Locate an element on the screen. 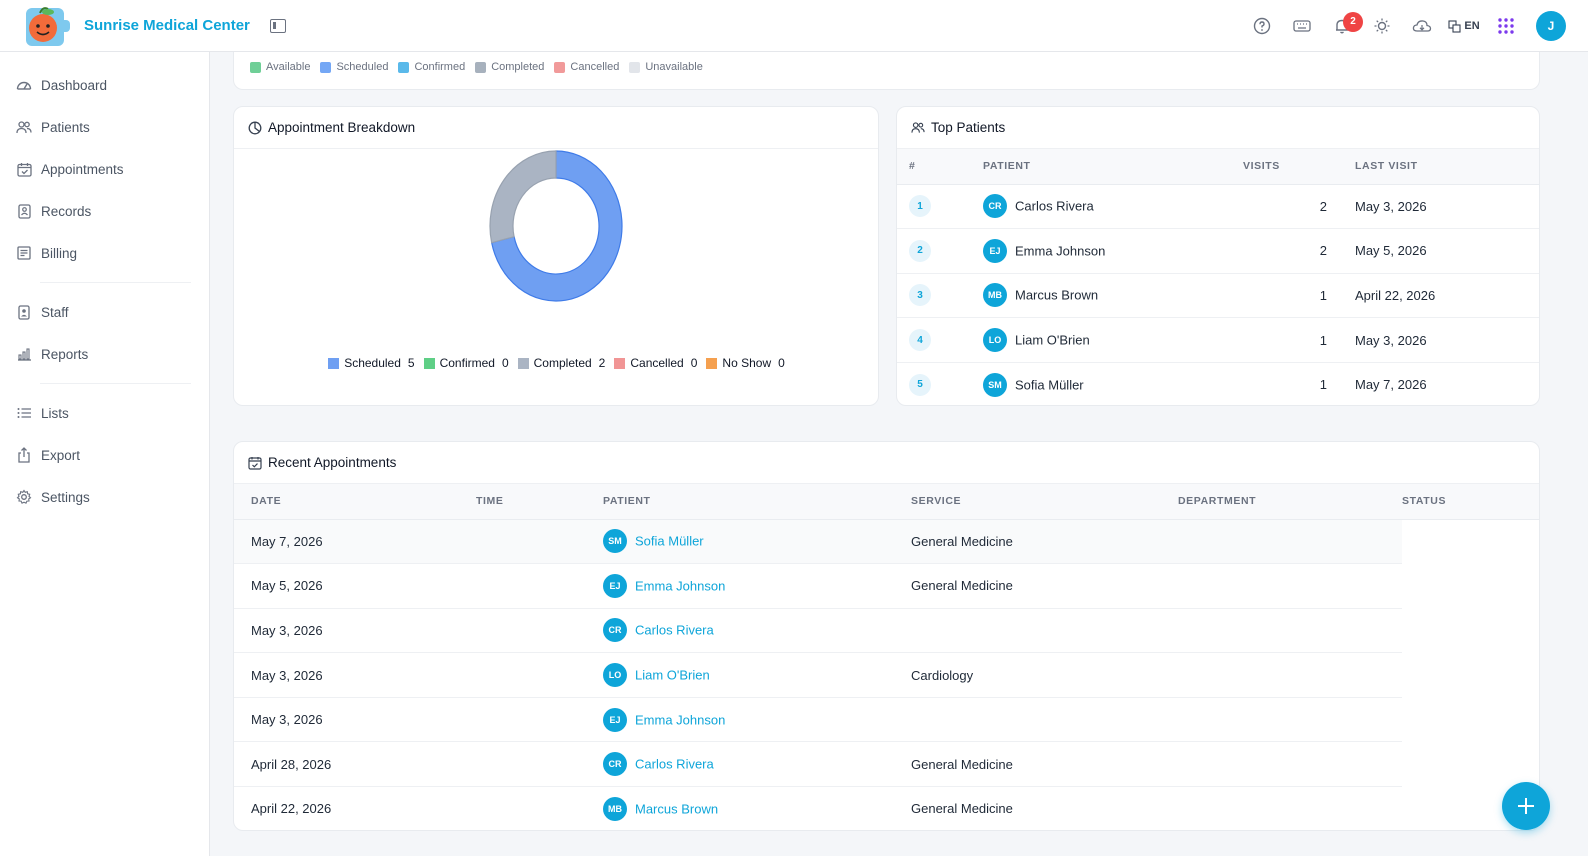 This screenshot has height=856, width=1588. sidebar-item-dashboard: Dashboard is located at coordinates (104, 85).